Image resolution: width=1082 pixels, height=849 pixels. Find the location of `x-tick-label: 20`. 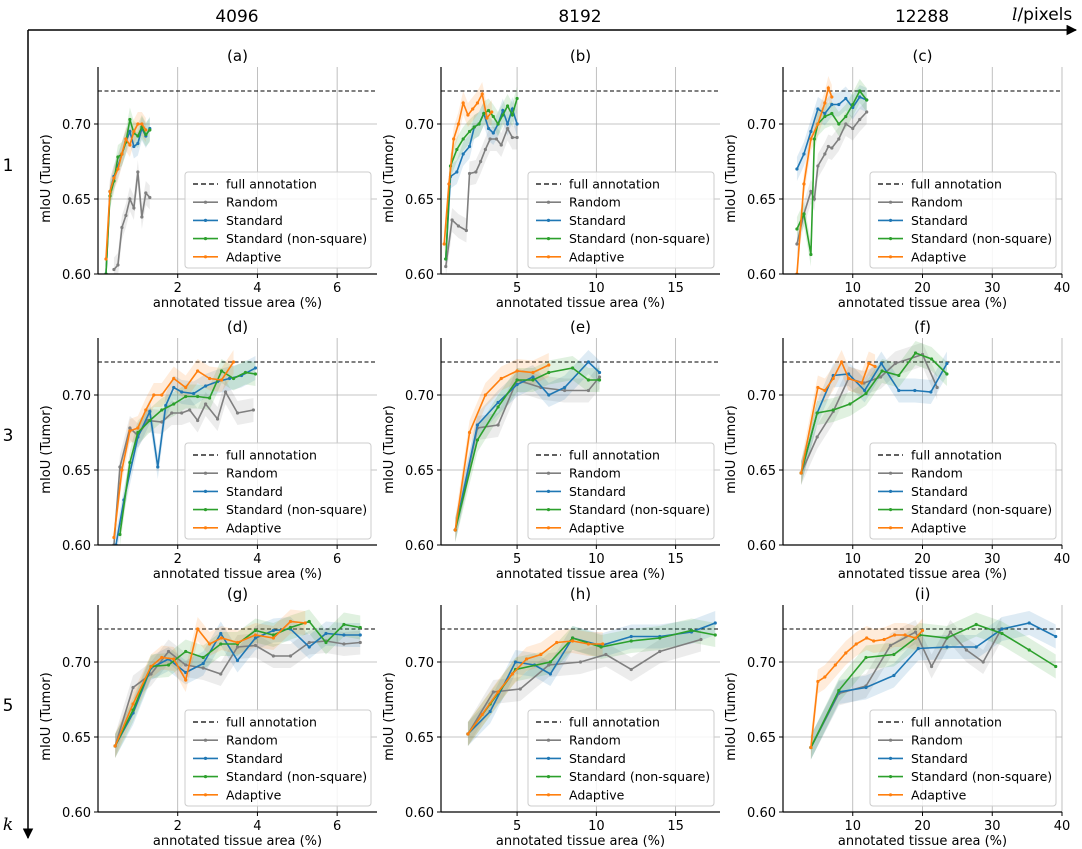

x-tick-label: 20 is located at coordinates (922, 826).